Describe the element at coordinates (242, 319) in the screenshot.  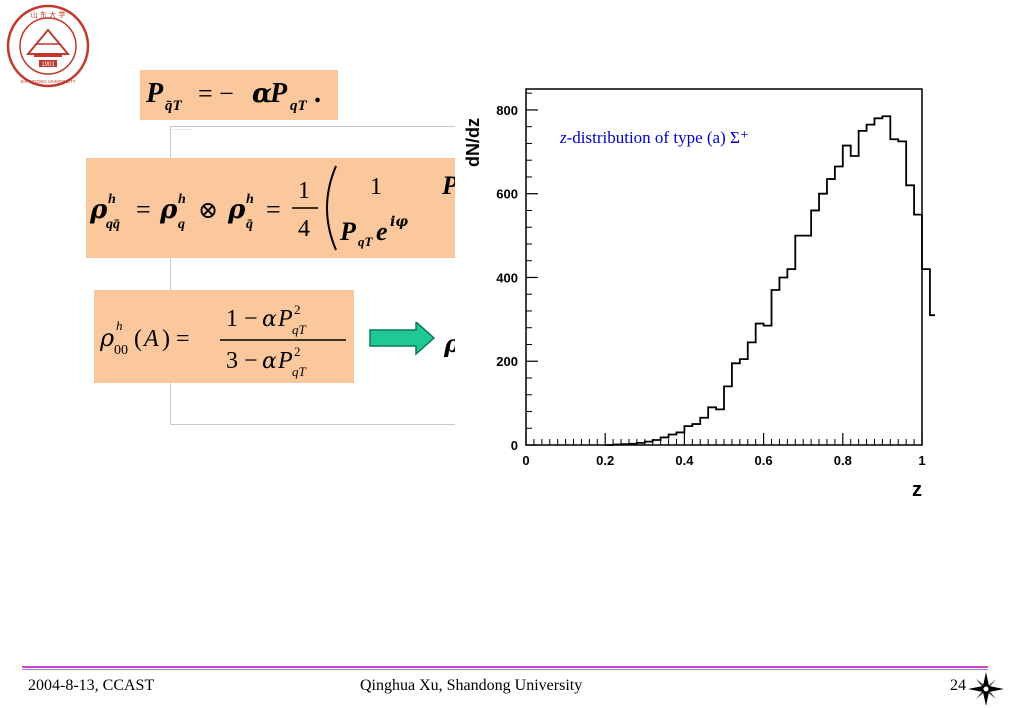
I see `svg-text: 1 −` at that location.